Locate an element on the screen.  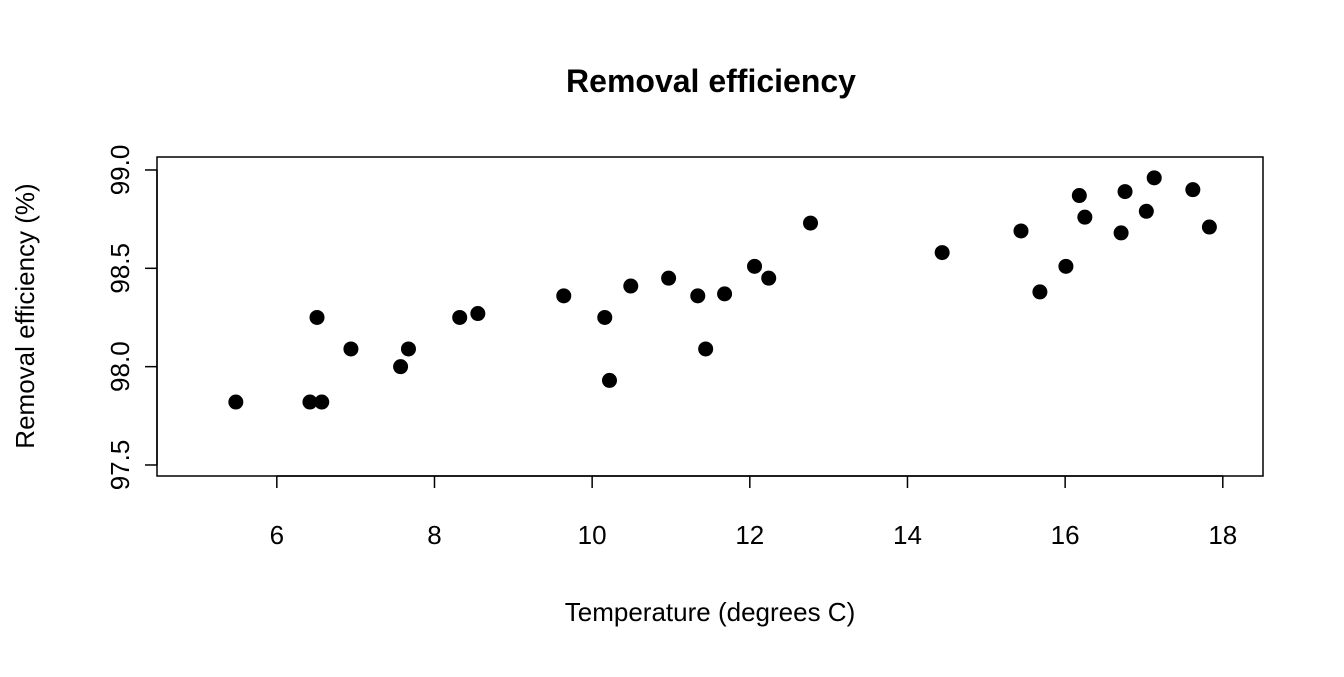
x-axis: 6 8 10 12 14 16 18 is located at coordinates (753, 512).